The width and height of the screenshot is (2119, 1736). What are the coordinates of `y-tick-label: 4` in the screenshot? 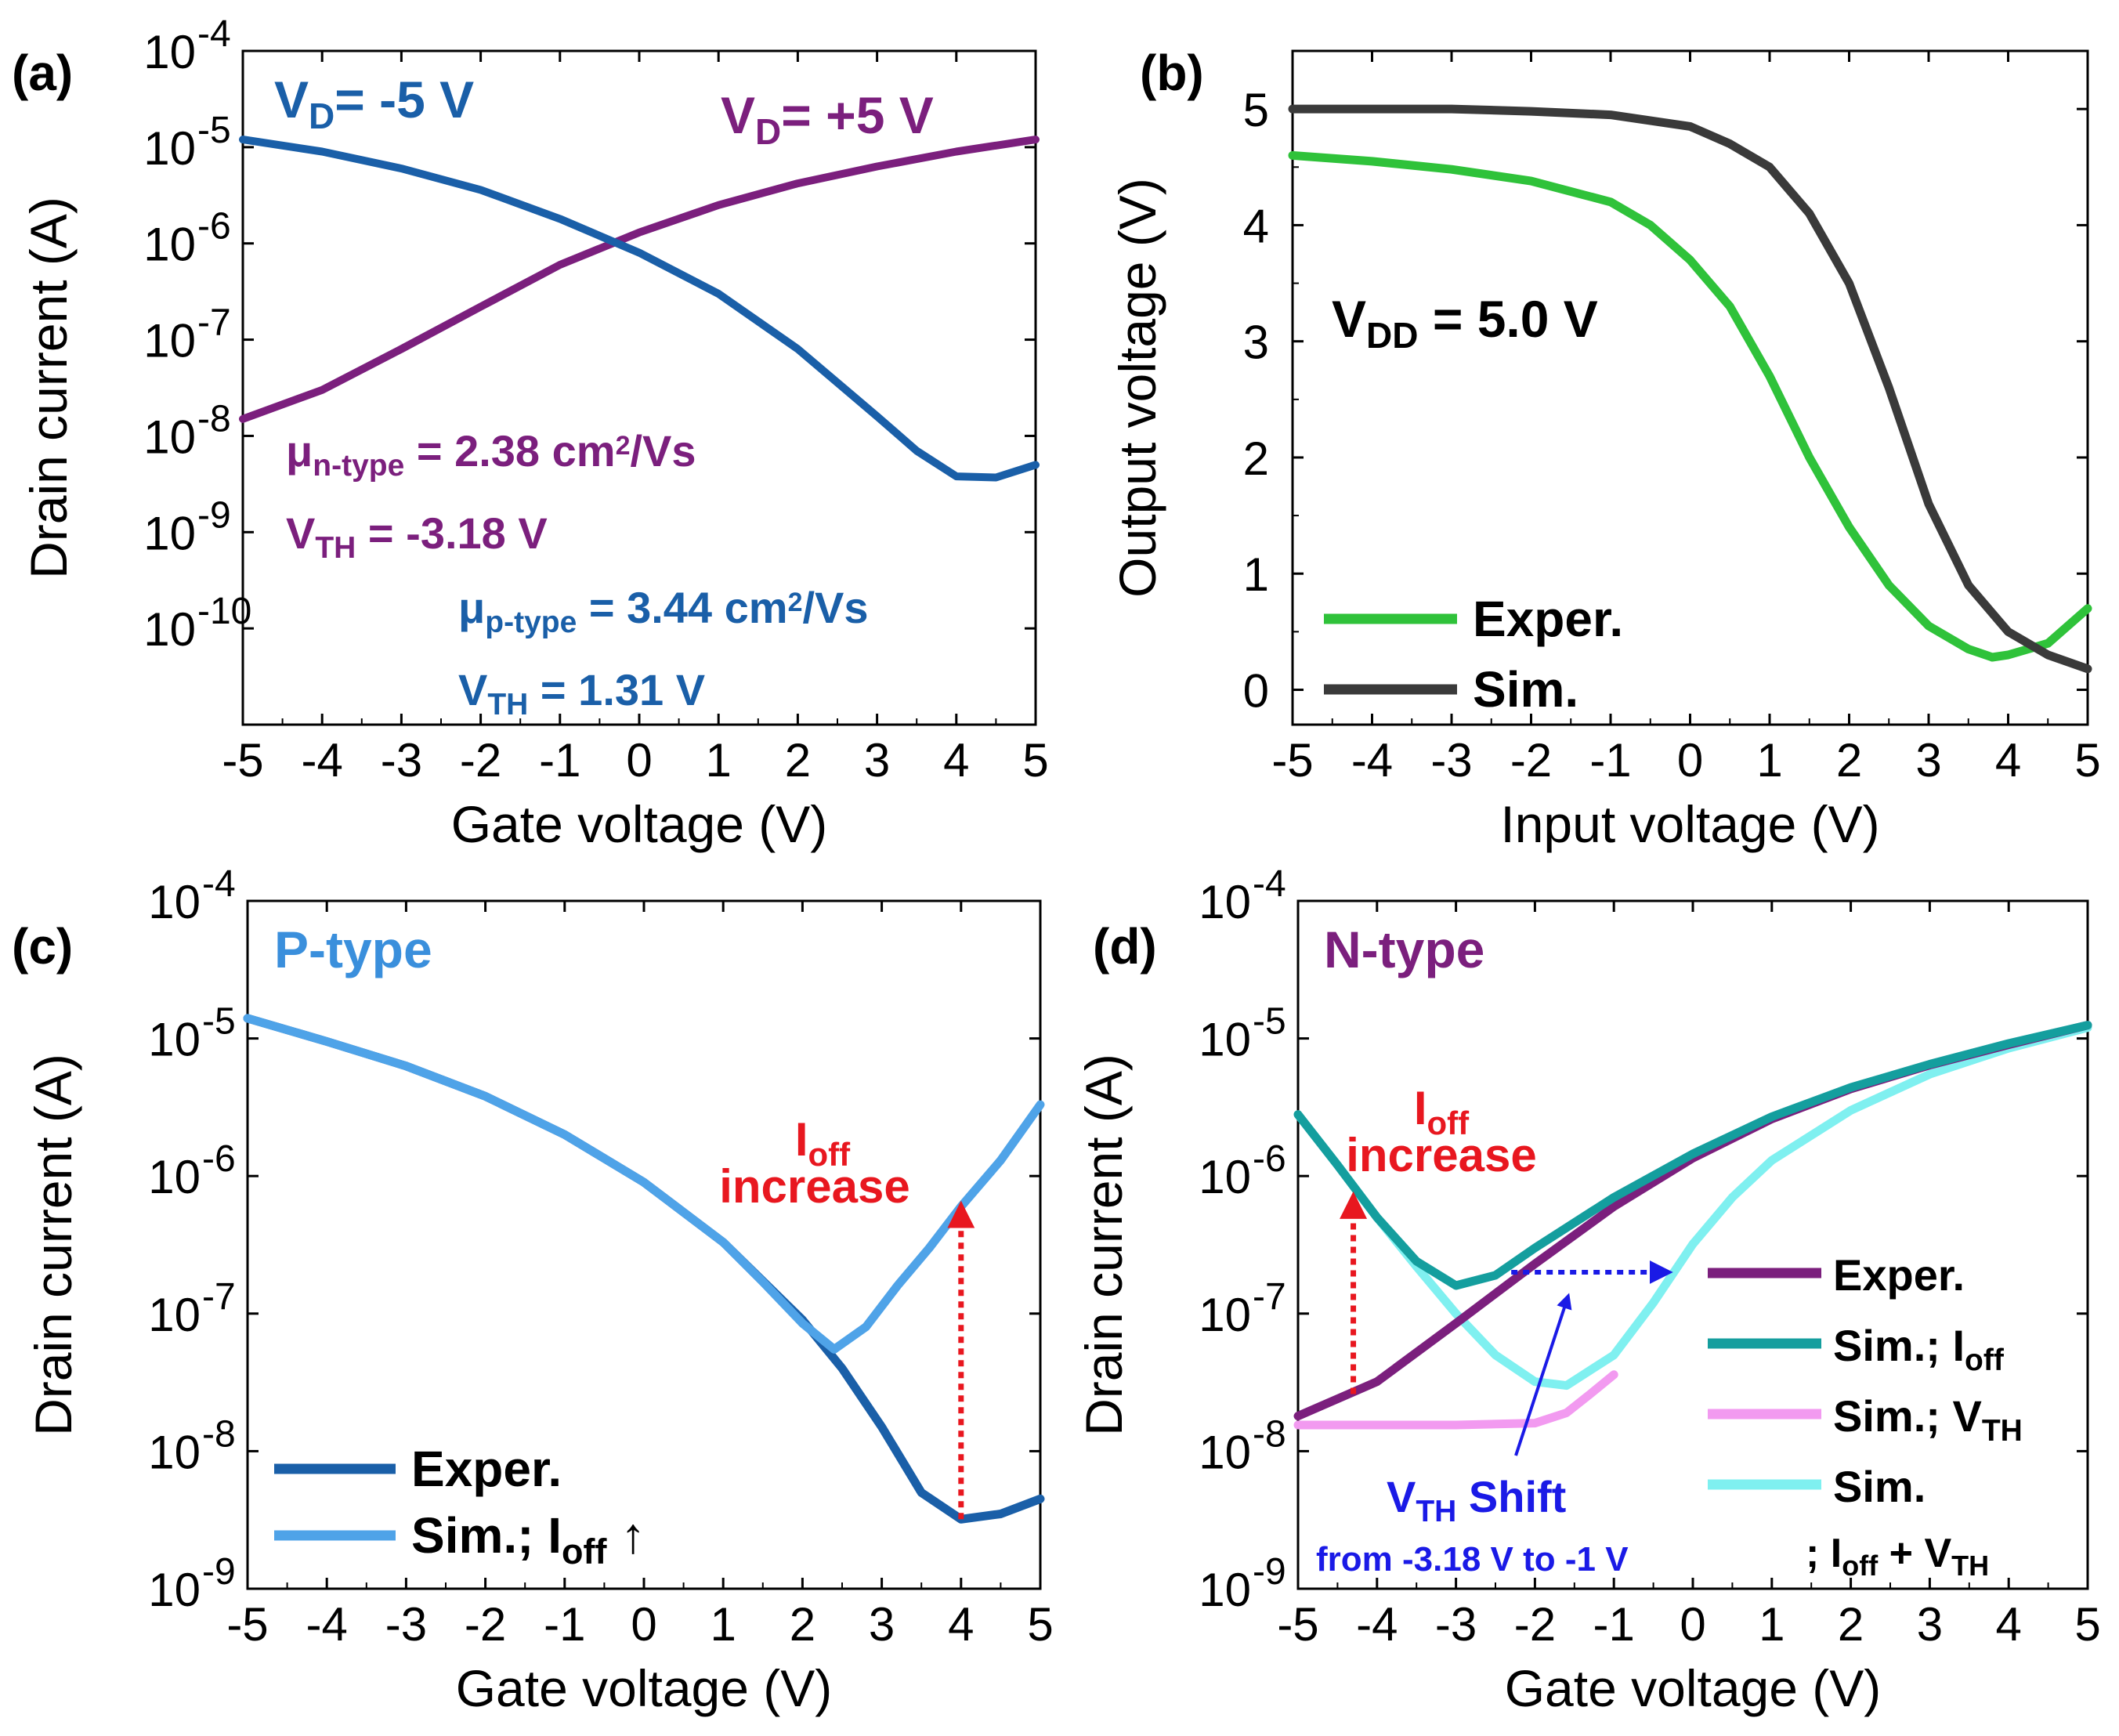 It's located at (1256, 226).